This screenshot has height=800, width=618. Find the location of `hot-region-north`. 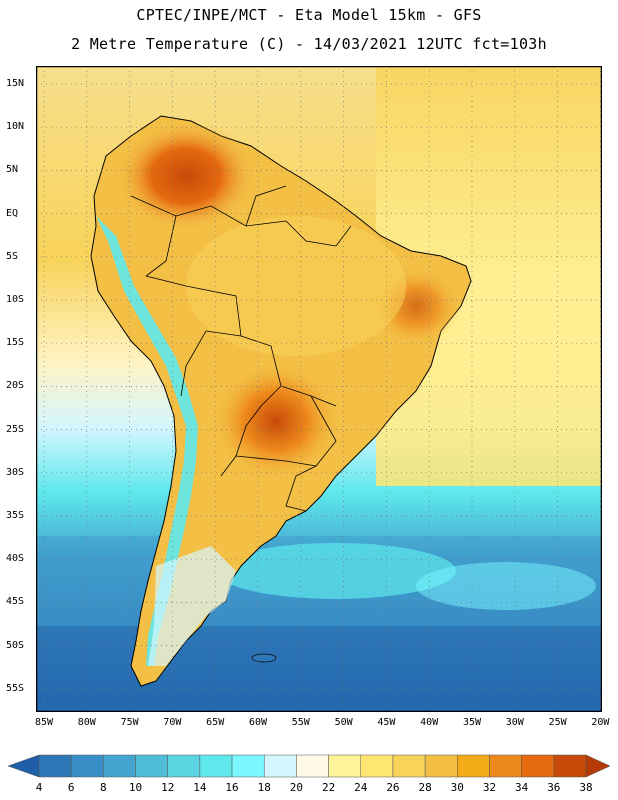

hot-region-north is located at coordinates (186, 176).